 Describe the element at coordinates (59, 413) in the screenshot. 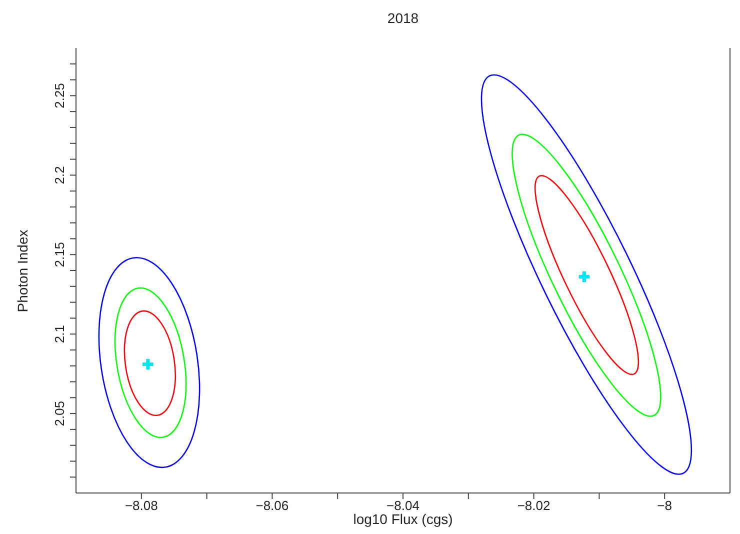

I see `y-tick-label: 2.05` at that location.